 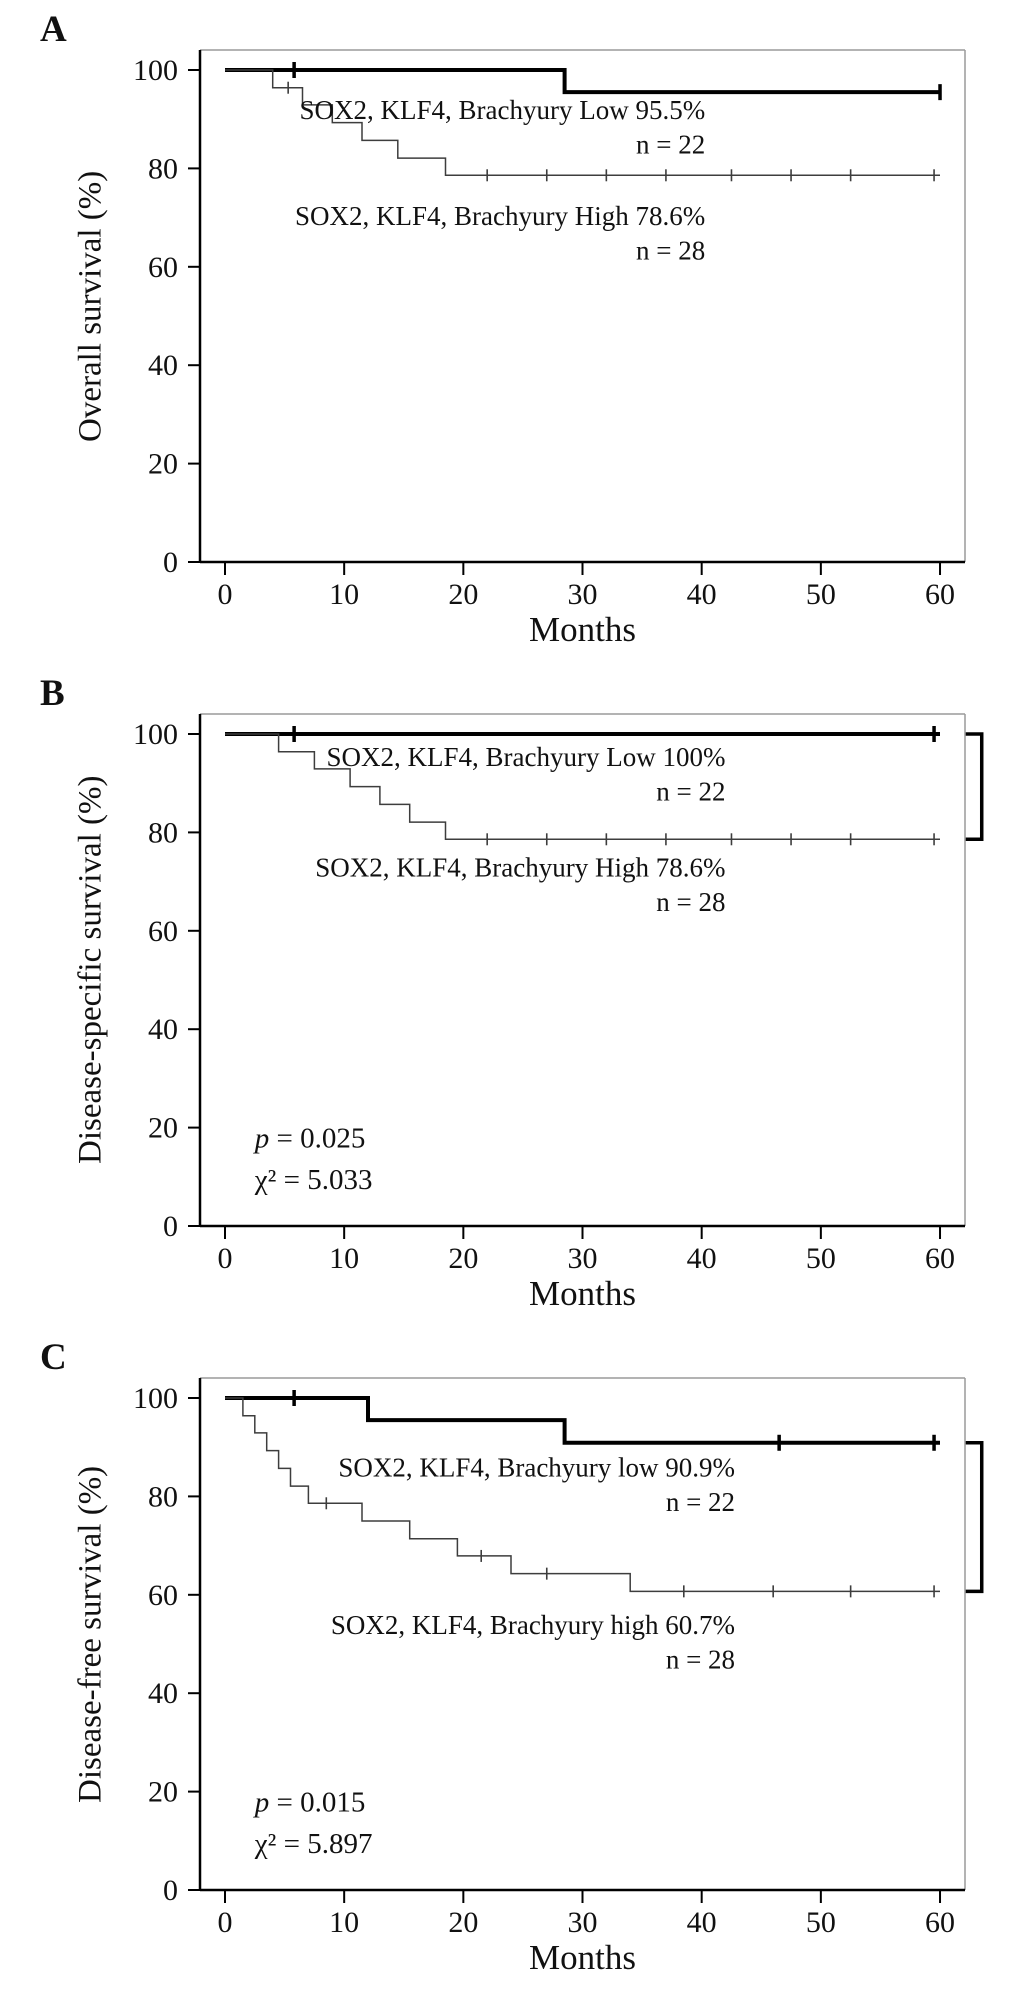 What do you see at coordinates (582, 1293) in the screenshot?
I see `x-axis-title-months-b: Months` at bounding box center [582, 1293].